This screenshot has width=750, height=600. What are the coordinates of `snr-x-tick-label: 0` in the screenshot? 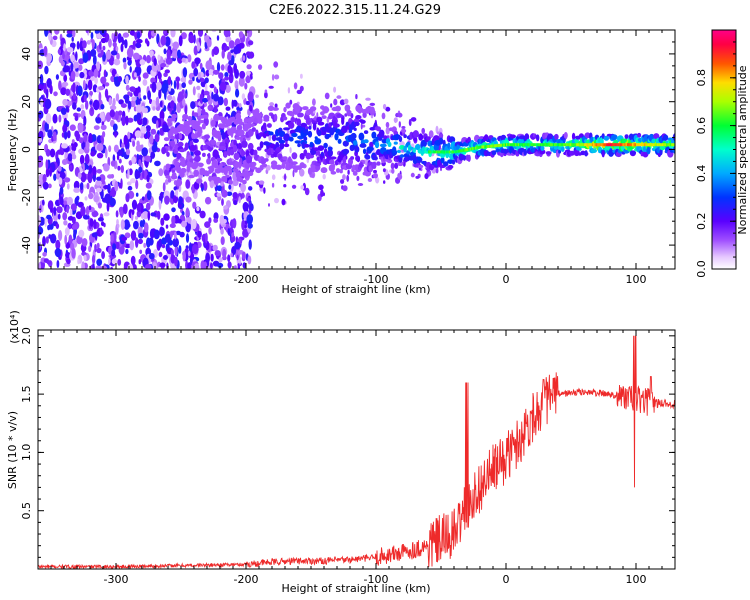 It's located at (506, 579).